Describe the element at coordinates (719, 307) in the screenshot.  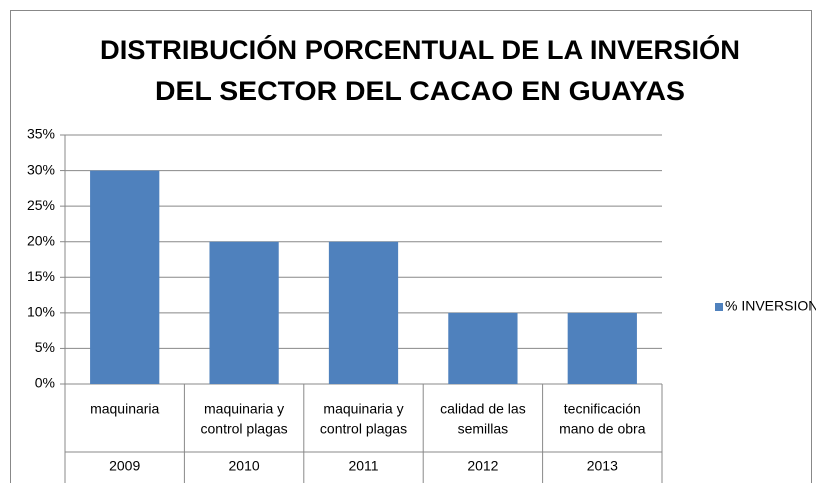
I see `legend-swatch` at that location.